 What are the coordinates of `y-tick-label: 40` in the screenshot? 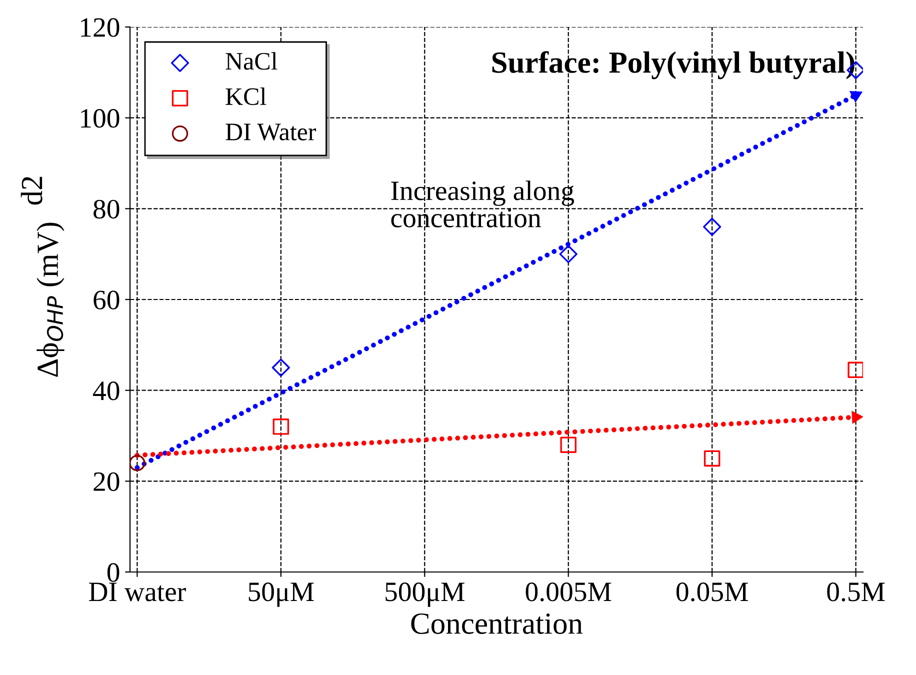 It's located at (106, 391).